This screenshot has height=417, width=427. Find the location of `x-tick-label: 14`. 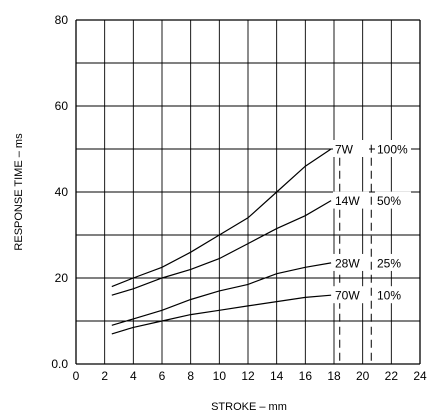

x-tick-label: 14 is located at coordinates (277, 376).